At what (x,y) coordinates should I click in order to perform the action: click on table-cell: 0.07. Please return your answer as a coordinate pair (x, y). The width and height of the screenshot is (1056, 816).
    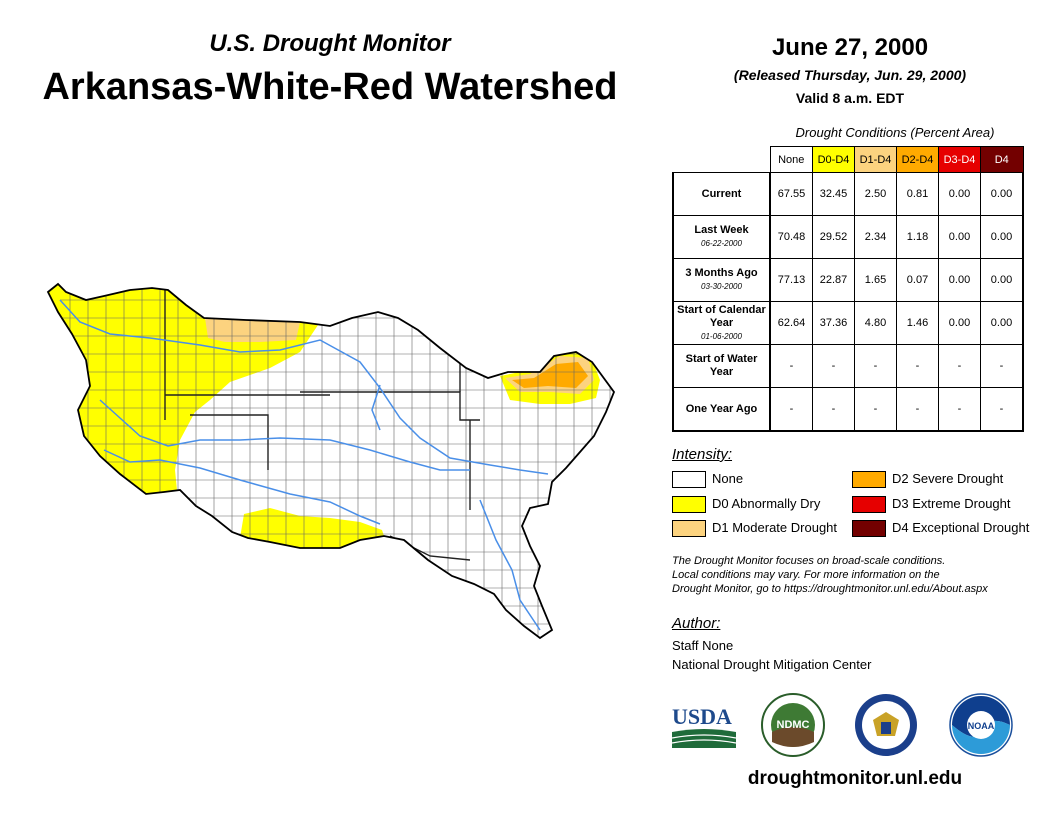
    Looking at the image, I should click on (917, 280).